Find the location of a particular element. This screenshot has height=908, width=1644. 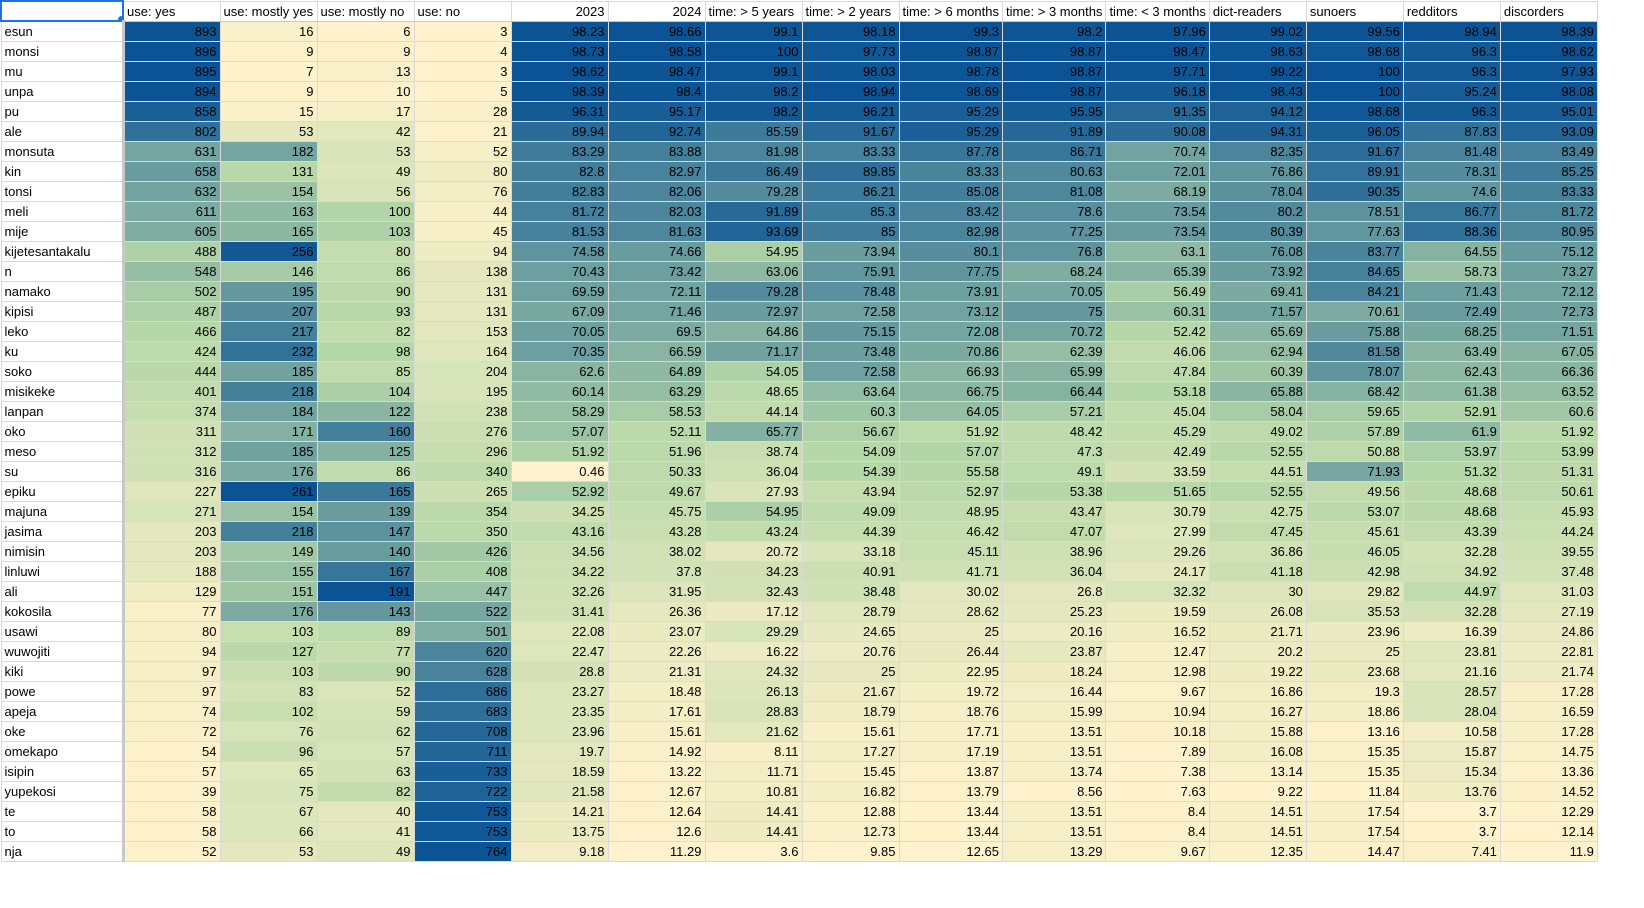

data-cell: 21 is located at coordinates (462, 131).